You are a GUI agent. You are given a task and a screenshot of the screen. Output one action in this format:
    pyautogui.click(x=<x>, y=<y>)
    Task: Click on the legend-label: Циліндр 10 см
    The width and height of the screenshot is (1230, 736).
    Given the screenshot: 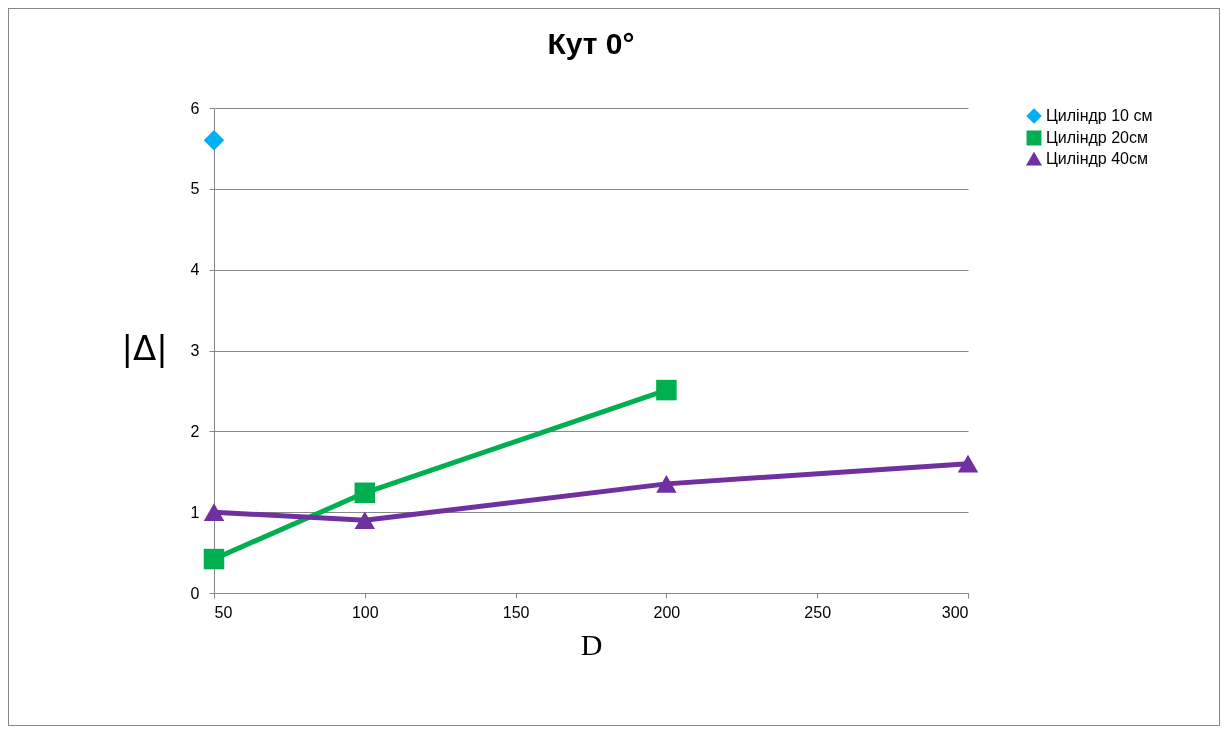 What is the action you would take?
    pyautogui.click(x=1099, y=115)
    